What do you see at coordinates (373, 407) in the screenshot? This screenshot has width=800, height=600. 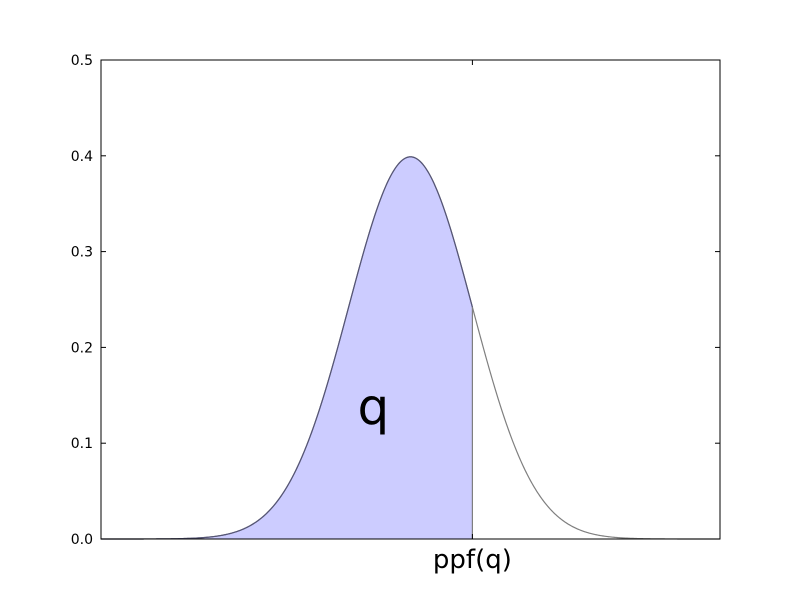 I see `area-label: q` at bounding box center [373, 407].